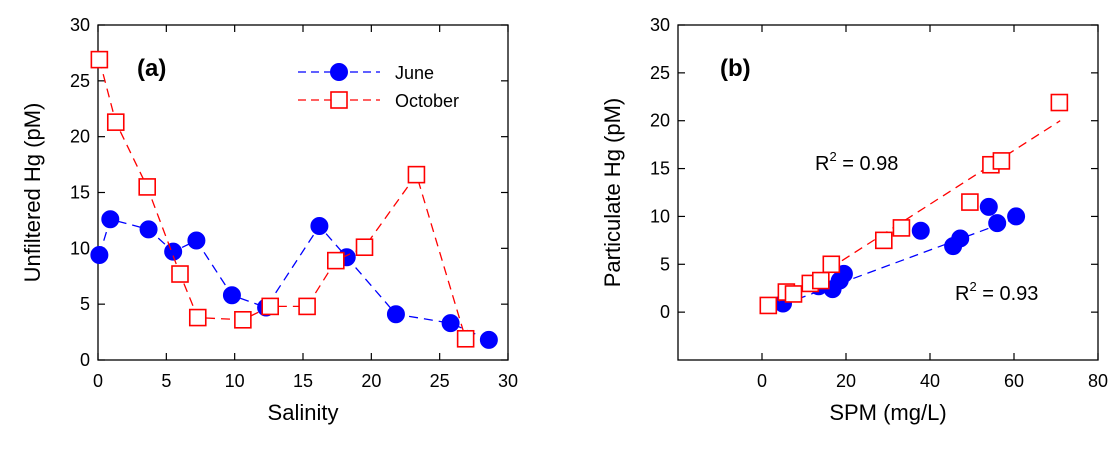 The width and height of the screenshot is (1114, 451). Describe the element at coordinates (80, 248) in the screenshot. I see `panel-a-y-tick-label: 10` at that location.